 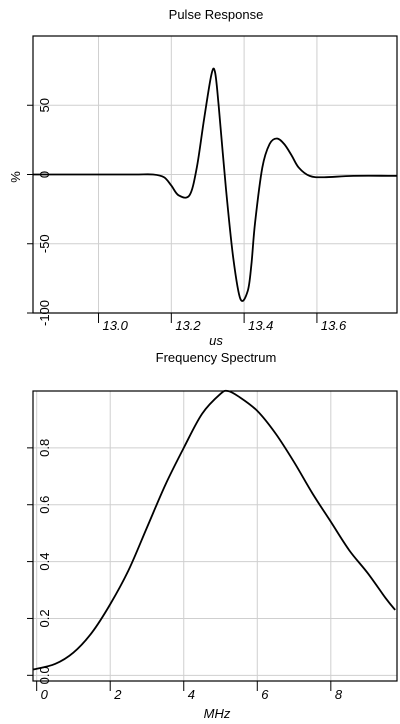 I want to click on x-axis-label: us, so click(x=216, y=340).